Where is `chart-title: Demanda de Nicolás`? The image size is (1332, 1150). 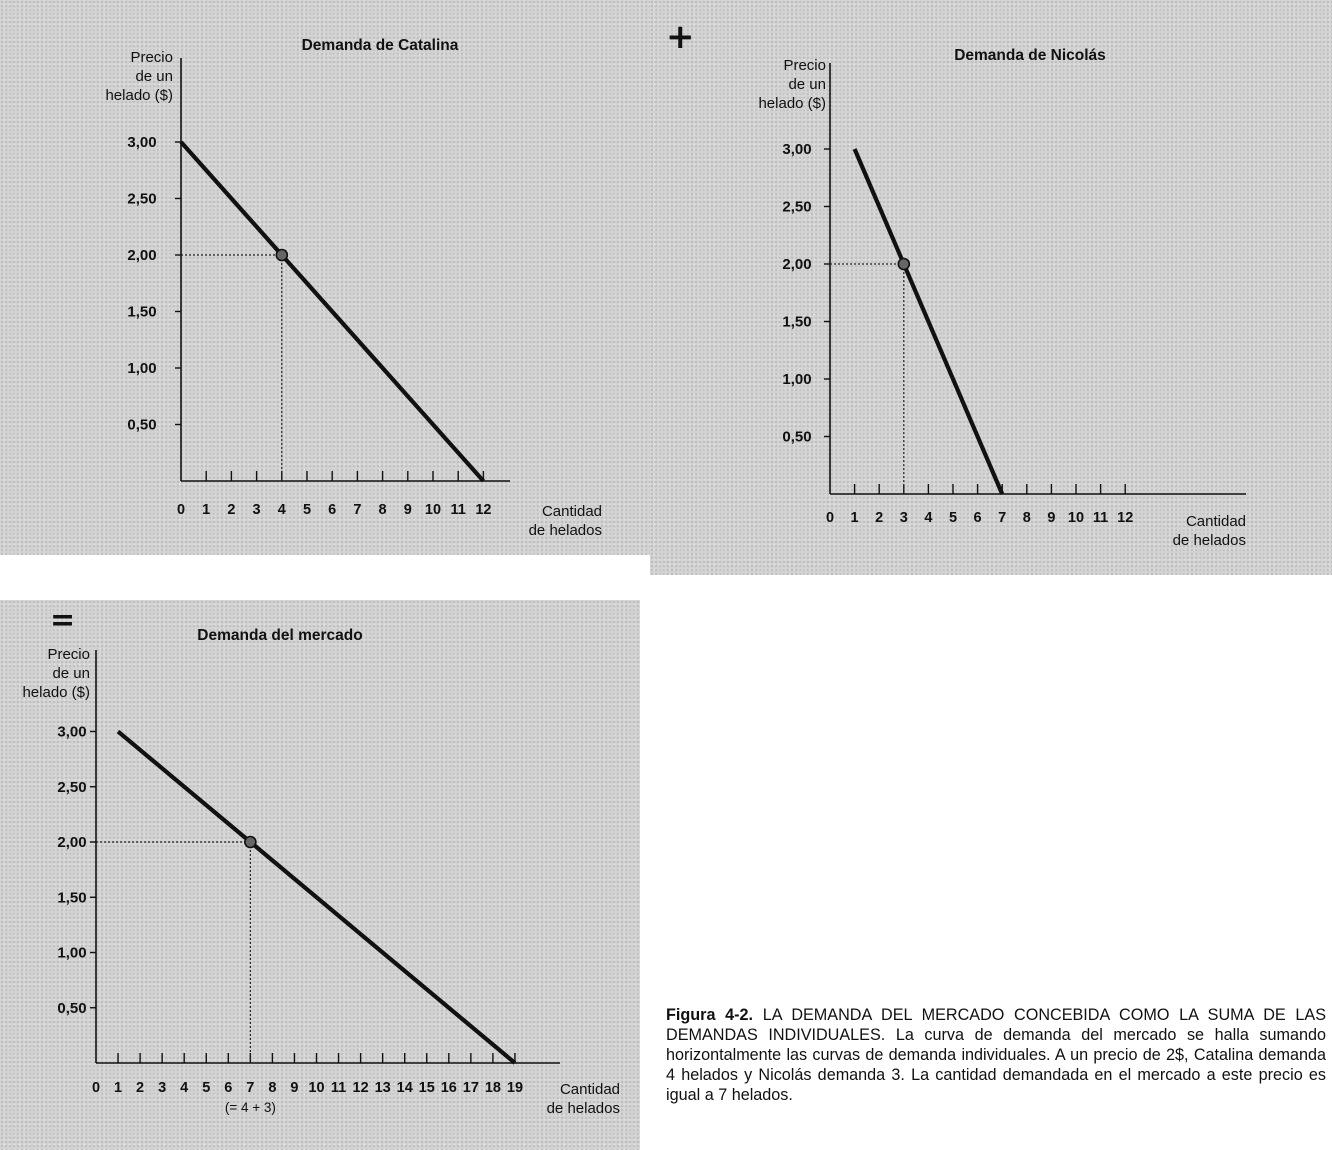 chart-title: Demanda de Nicolás is located at coordinates (1030, 55).